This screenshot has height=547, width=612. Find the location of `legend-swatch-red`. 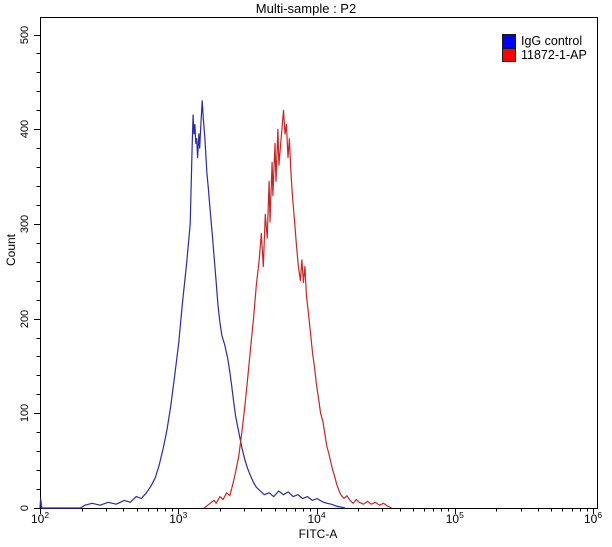

legend-swatch-red is located at coordinates (509, 55).